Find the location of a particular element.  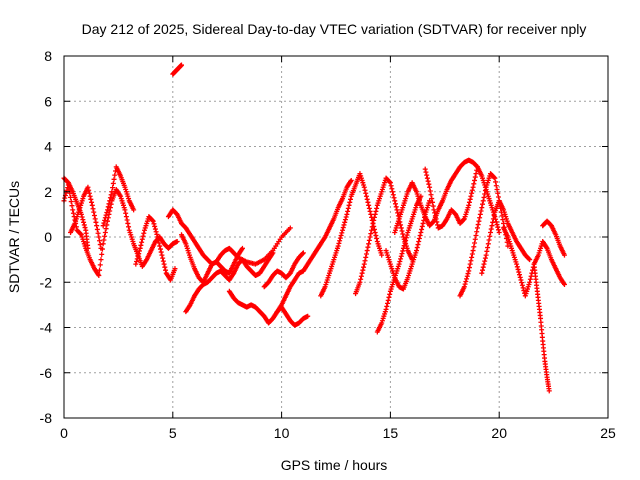

x-tick-label: 15 is located at coordinates (391, 433).